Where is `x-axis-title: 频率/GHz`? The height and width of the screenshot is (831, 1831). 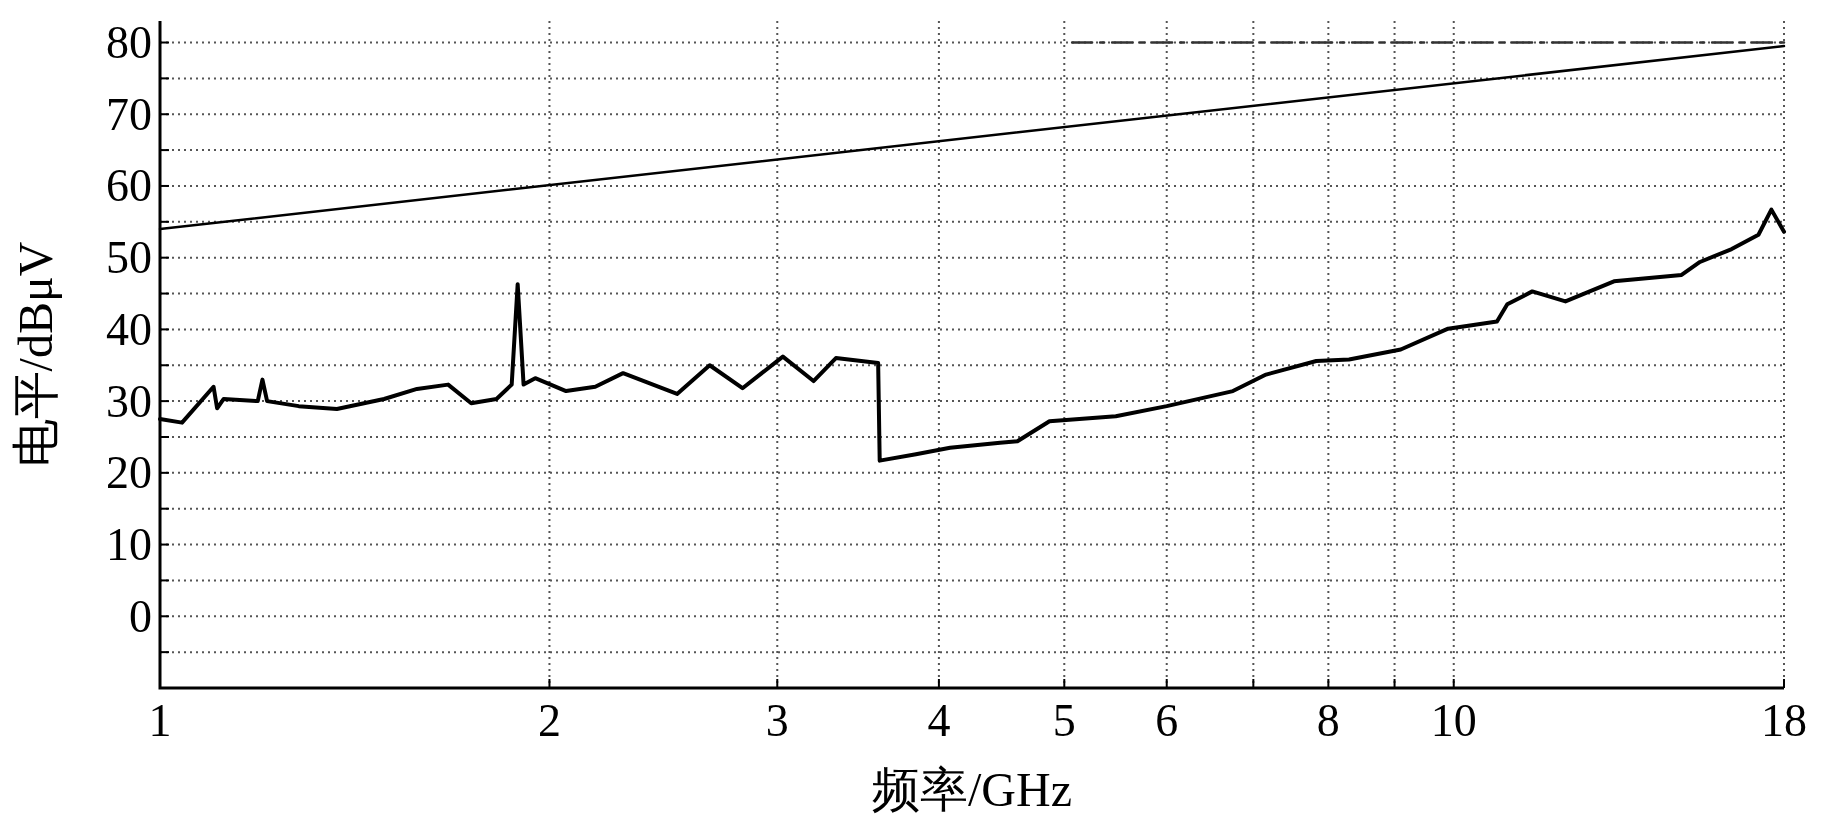 x-axis-title: 频率/GHz is located at coordinates (972, 789).